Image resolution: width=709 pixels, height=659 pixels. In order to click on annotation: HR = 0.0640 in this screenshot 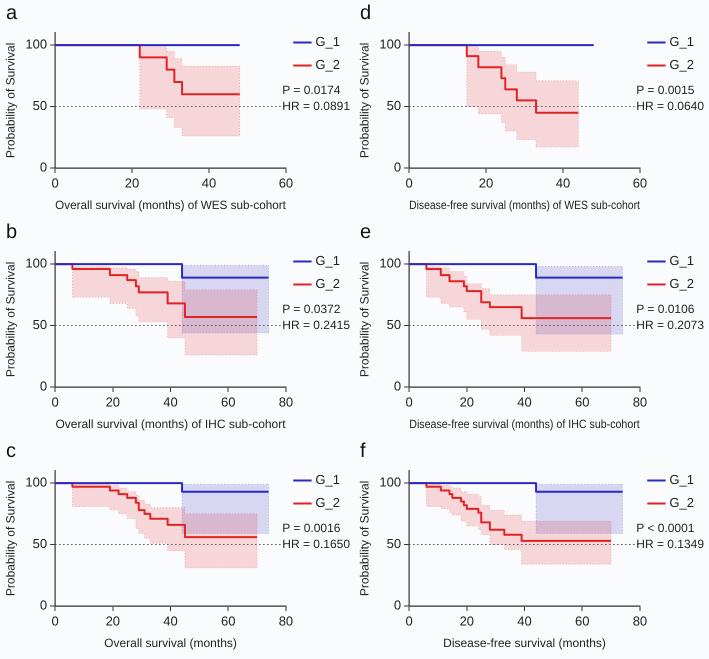, I will do `click(670, 106)`.